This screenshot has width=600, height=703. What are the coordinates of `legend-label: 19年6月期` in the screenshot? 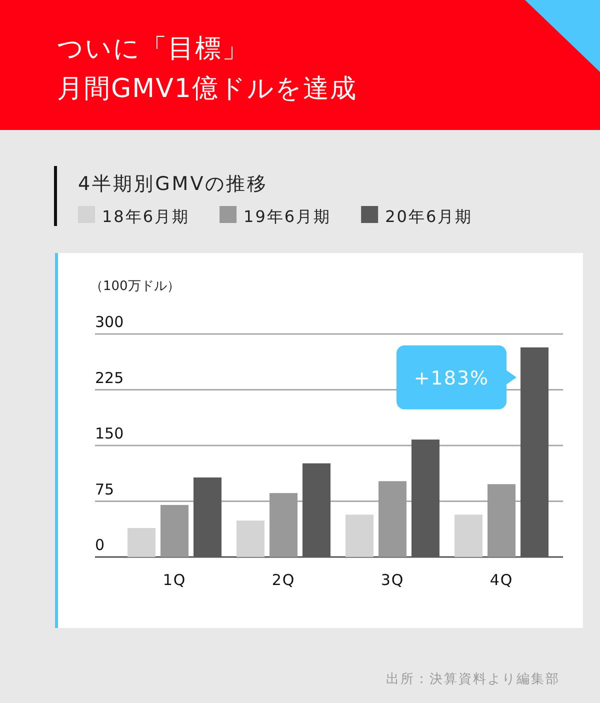 It's located at (288, 216).